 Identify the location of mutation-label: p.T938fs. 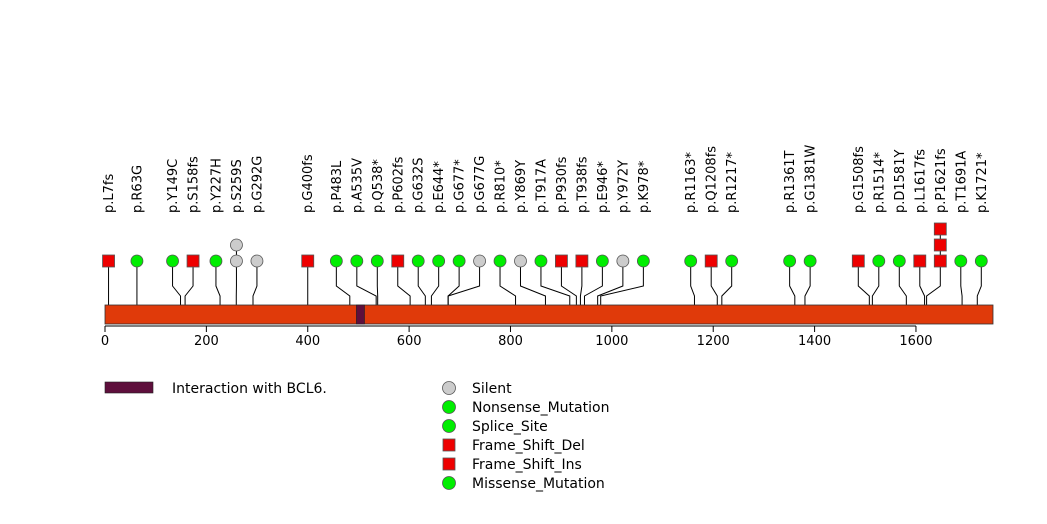
(582, 184).